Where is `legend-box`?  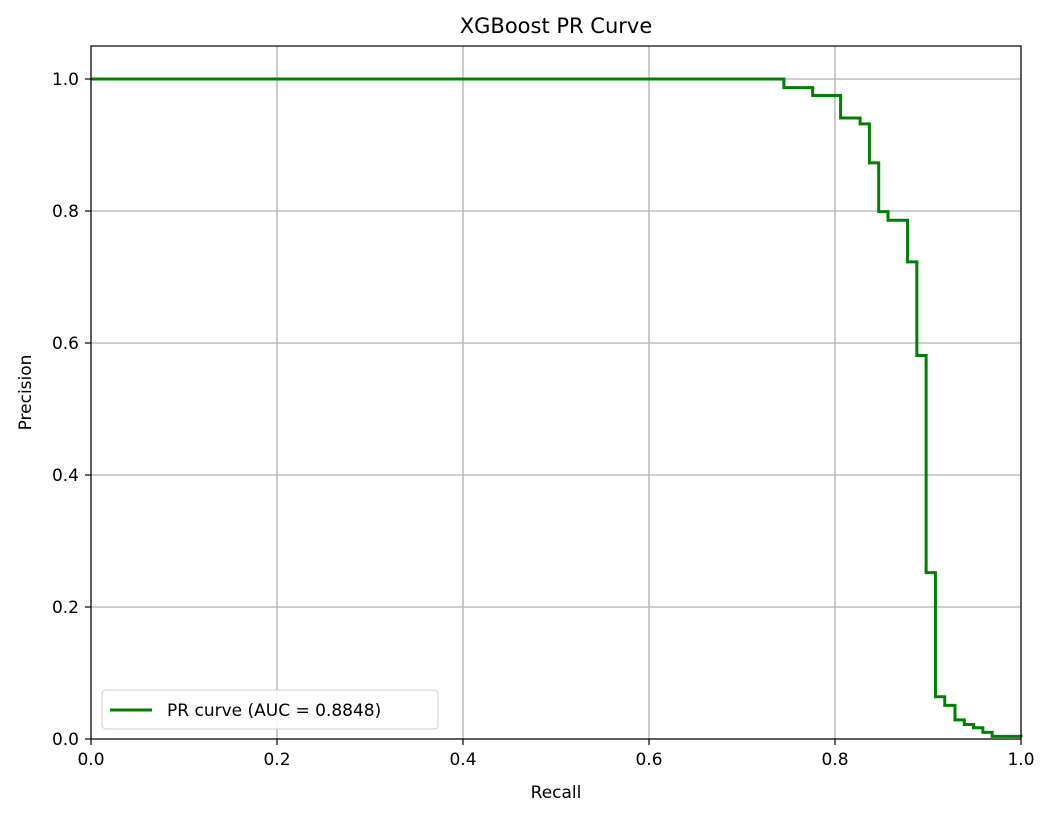
legend-box is located at coordinates (270, 709).